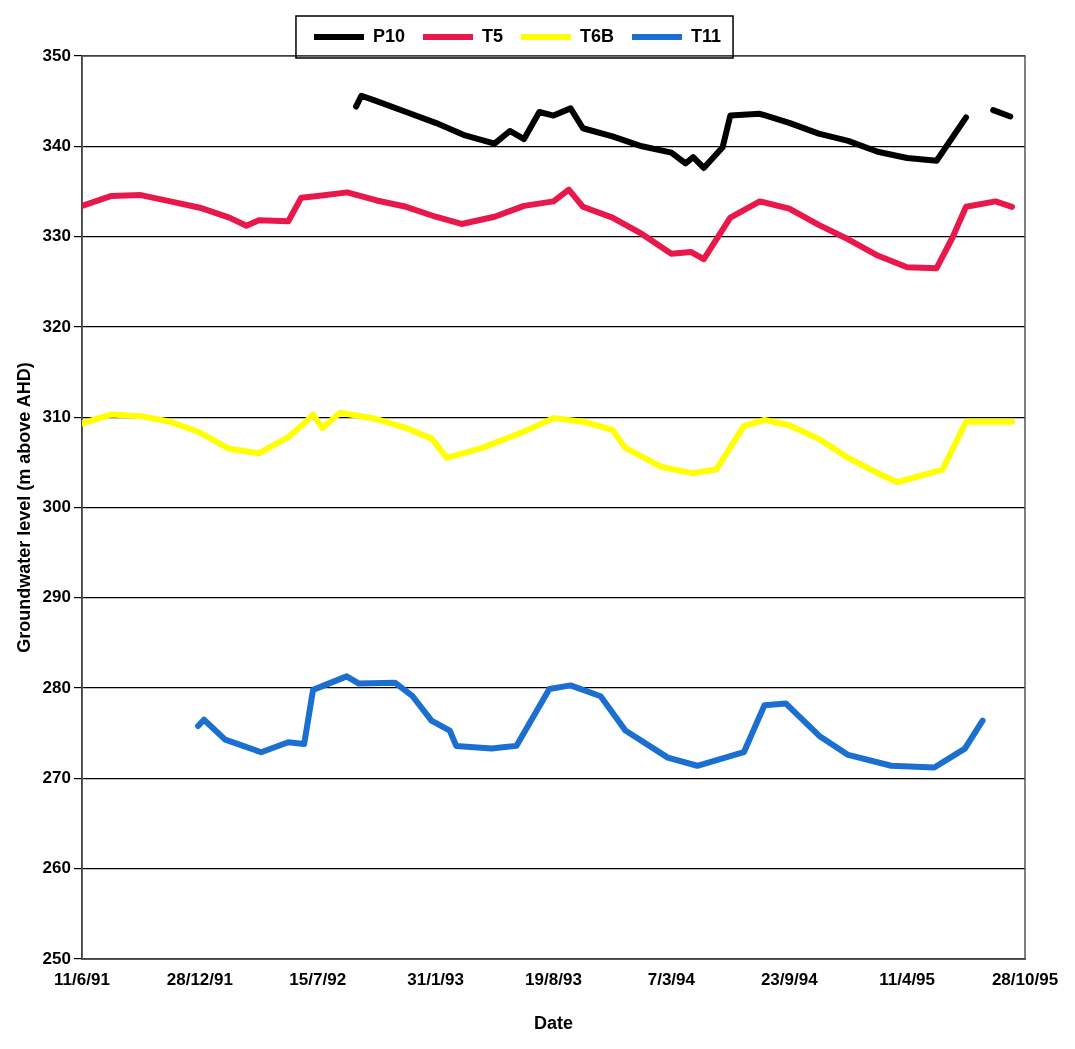 The image size is (1075, 1049). Describe the element at coordinates (318, 979) in the screenshot. I see `x-tick-label: 15/7/92` at that location.